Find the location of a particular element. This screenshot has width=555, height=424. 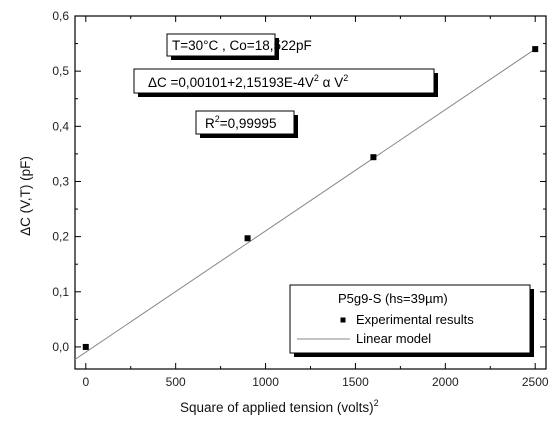

annotation-r-squared: R2=0,99995 is located at coordinates (246, 124).